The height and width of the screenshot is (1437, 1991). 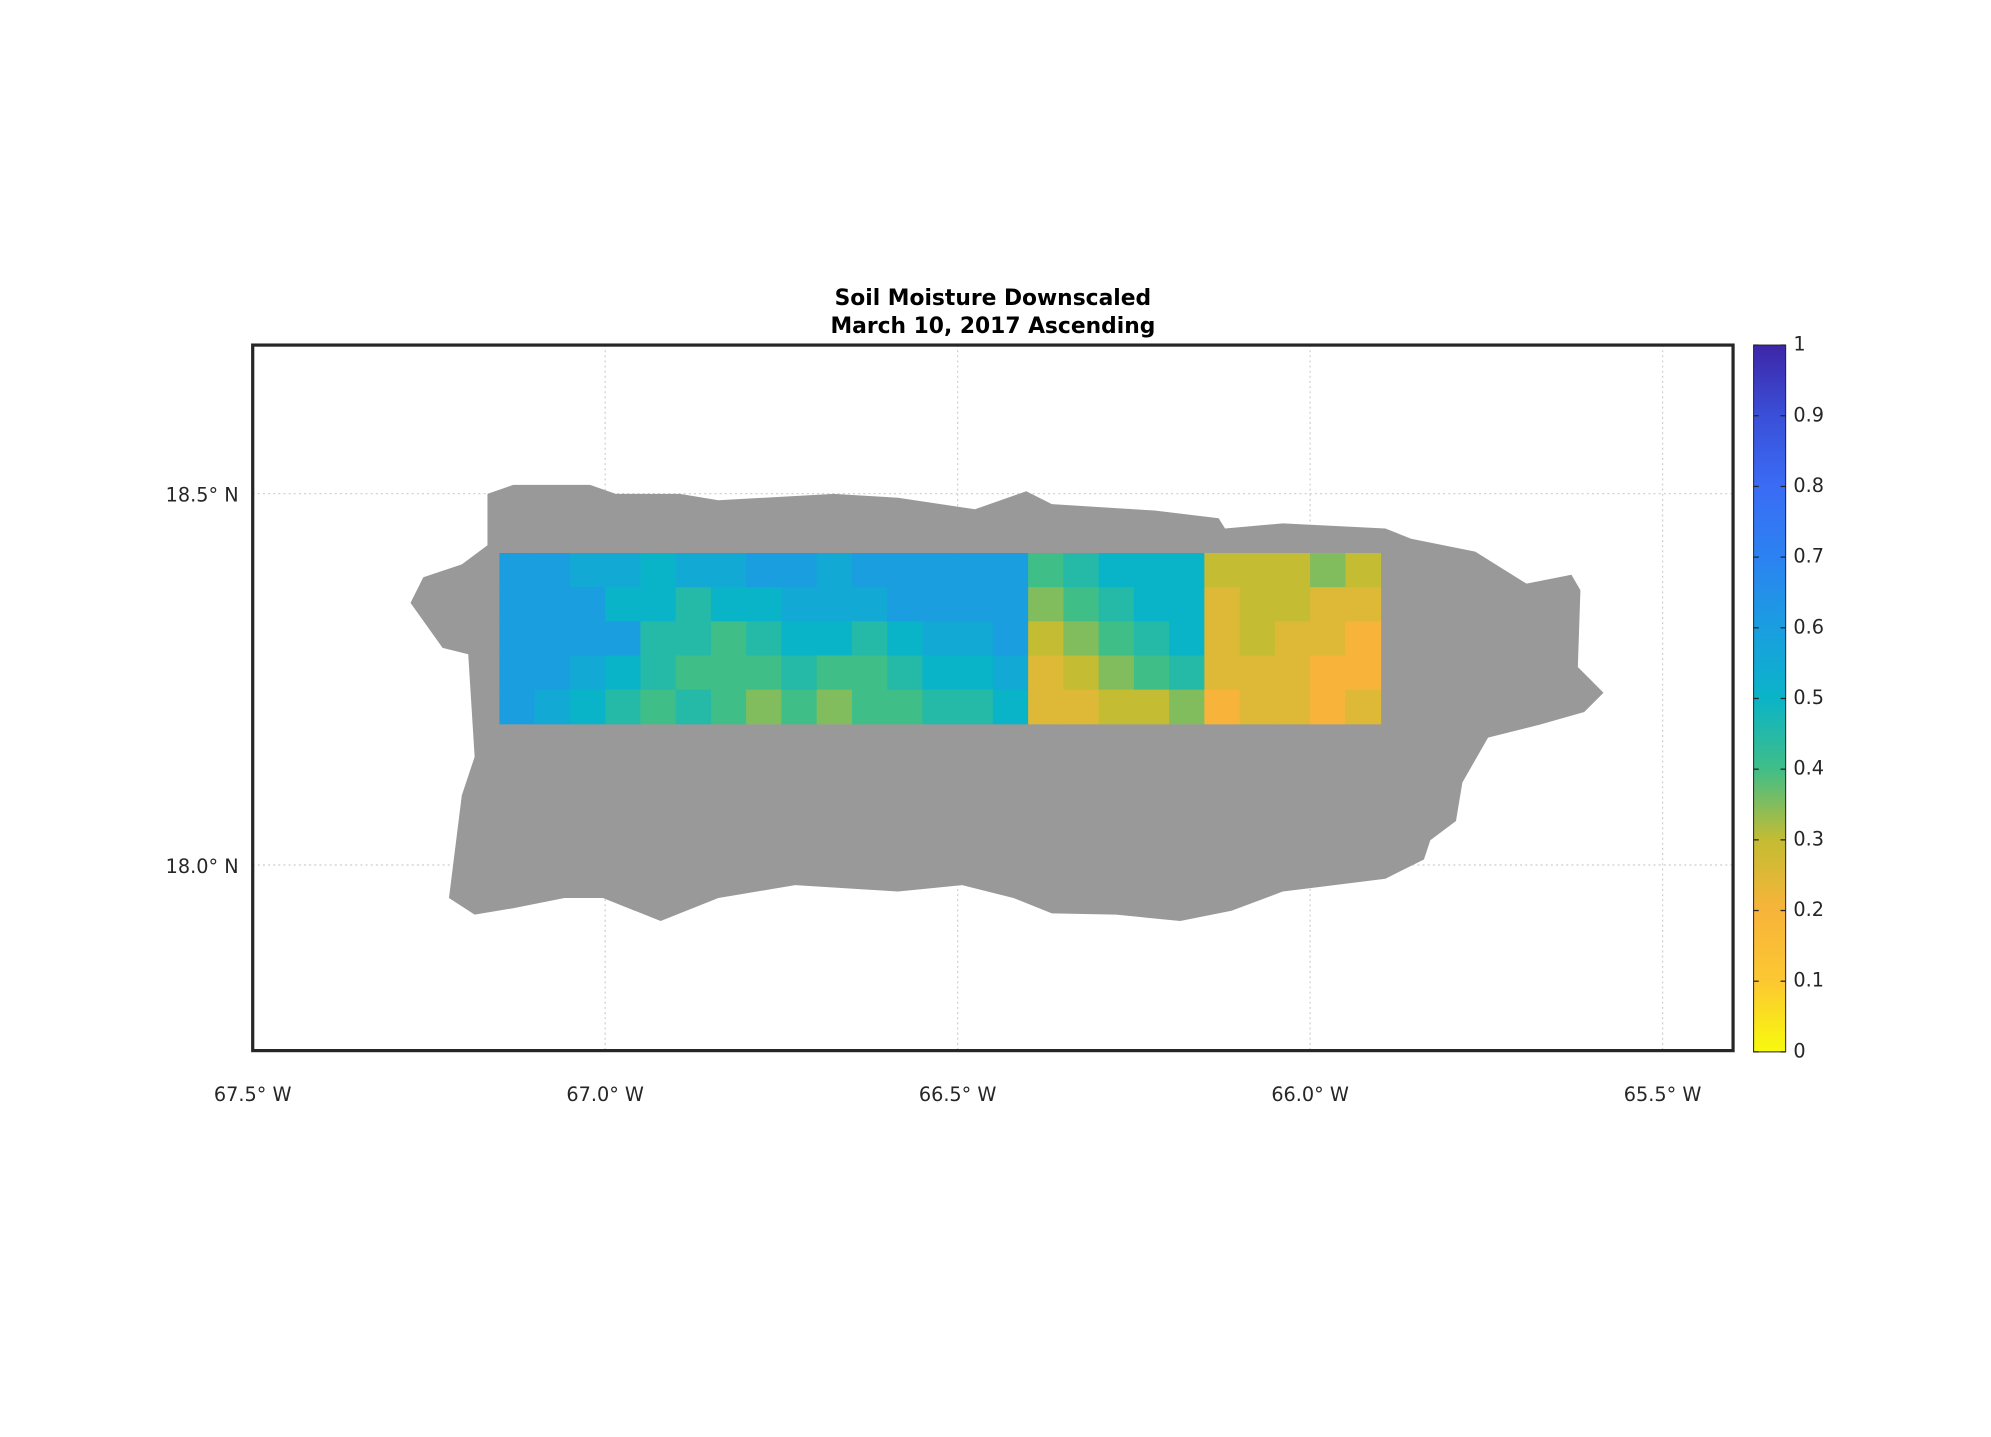 What do you see at coordinates (1808, 697) in the screenshot?
I see `colorbar-tick-label: 0.5` at bounding box center [1808, 697].